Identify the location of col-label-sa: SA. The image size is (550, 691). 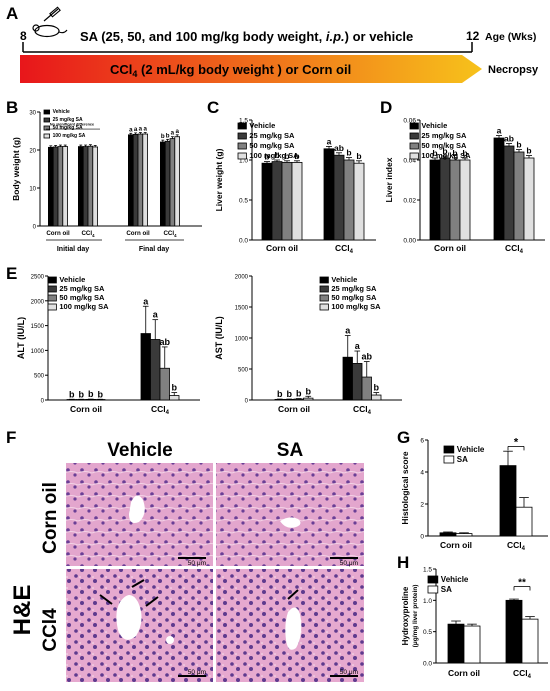
(290, 450).